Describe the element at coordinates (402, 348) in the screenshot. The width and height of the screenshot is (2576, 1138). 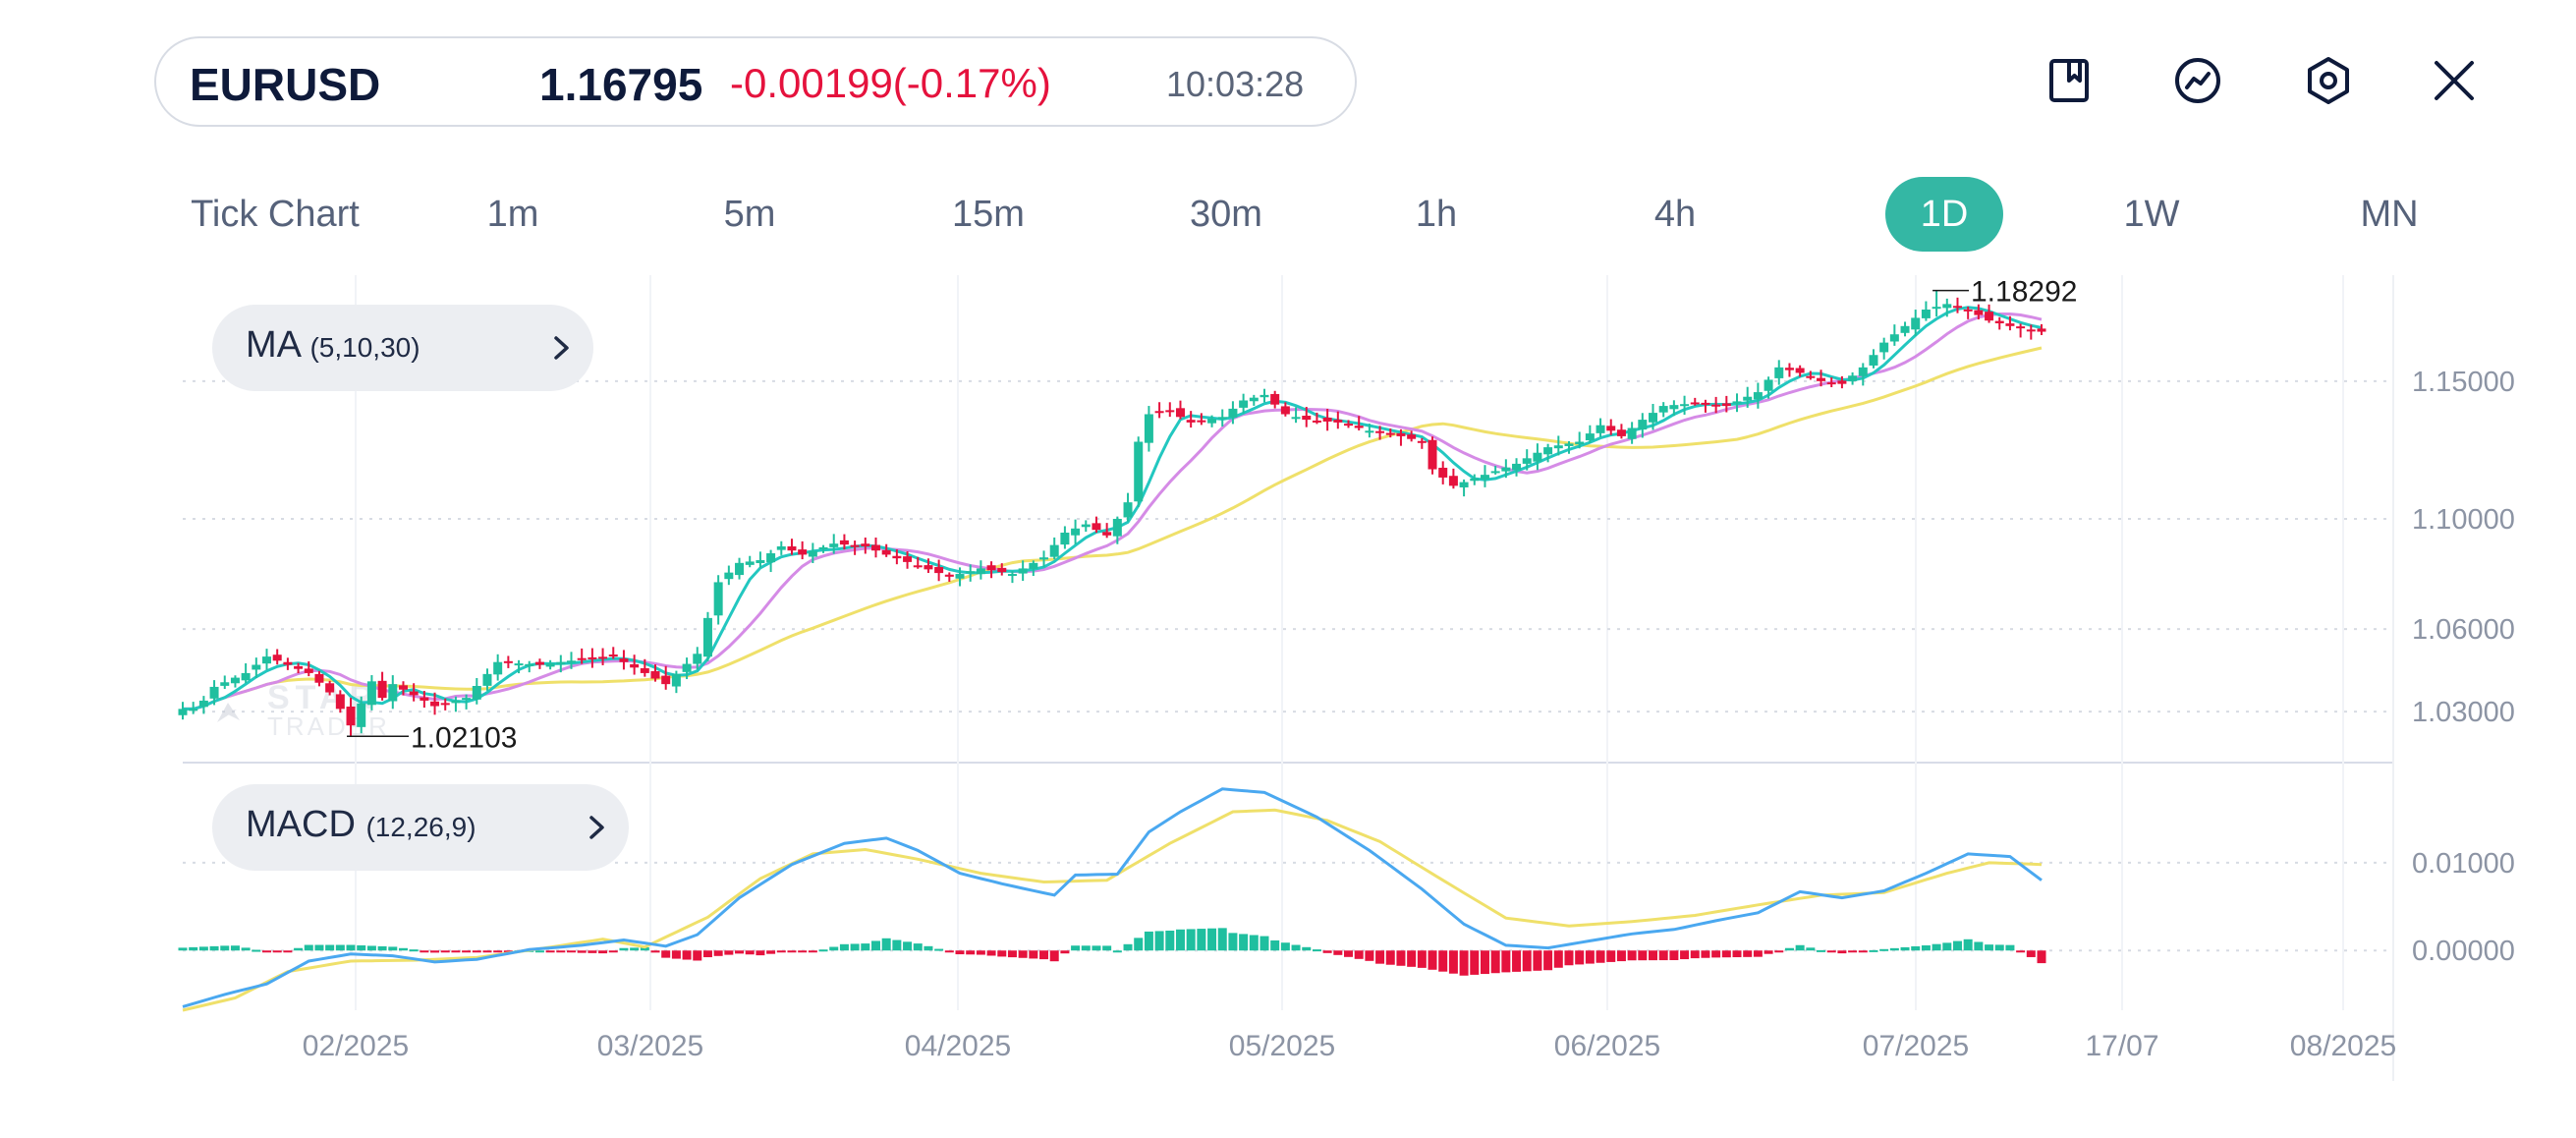
I see `ma-indicator-pill: MA (5,10,30)` at that location.